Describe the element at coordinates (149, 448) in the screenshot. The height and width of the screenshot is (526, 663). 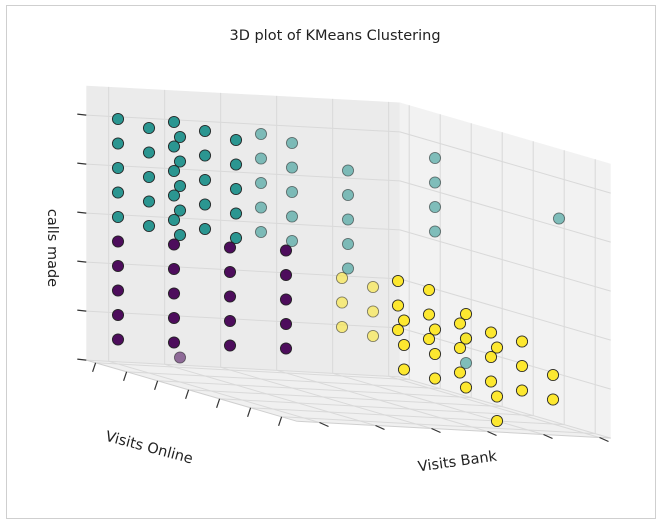
I see `x-axis-label: Visits Online` at that location.